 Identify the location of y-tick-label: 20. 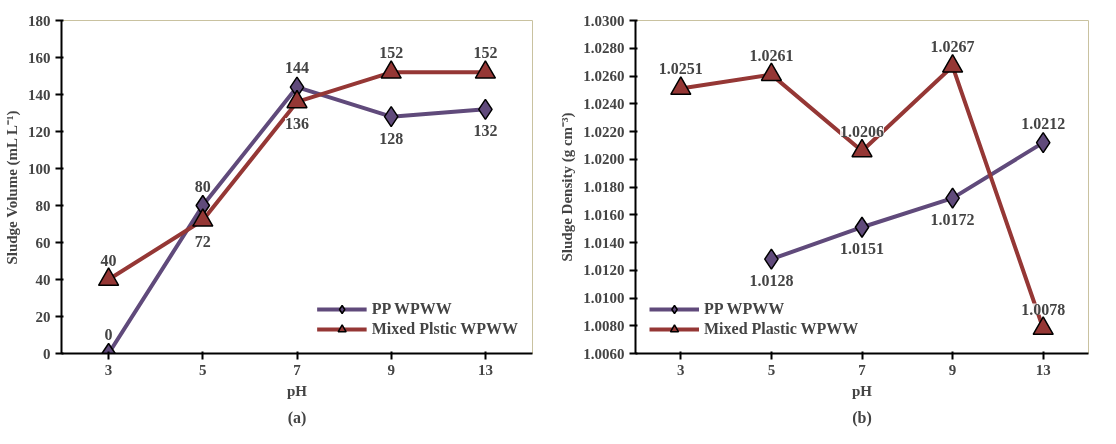
(43, 316).